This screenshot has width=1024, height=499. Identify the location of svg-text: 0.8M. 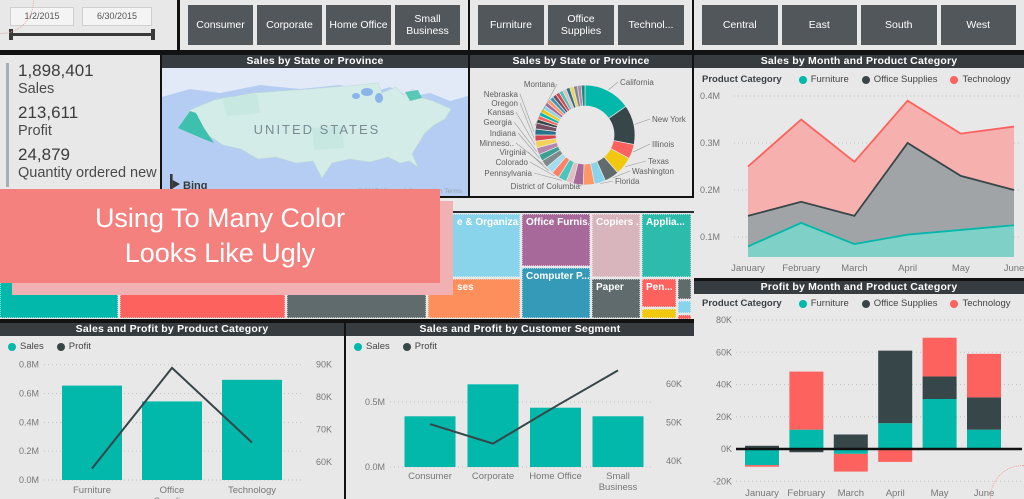
(29, 365).